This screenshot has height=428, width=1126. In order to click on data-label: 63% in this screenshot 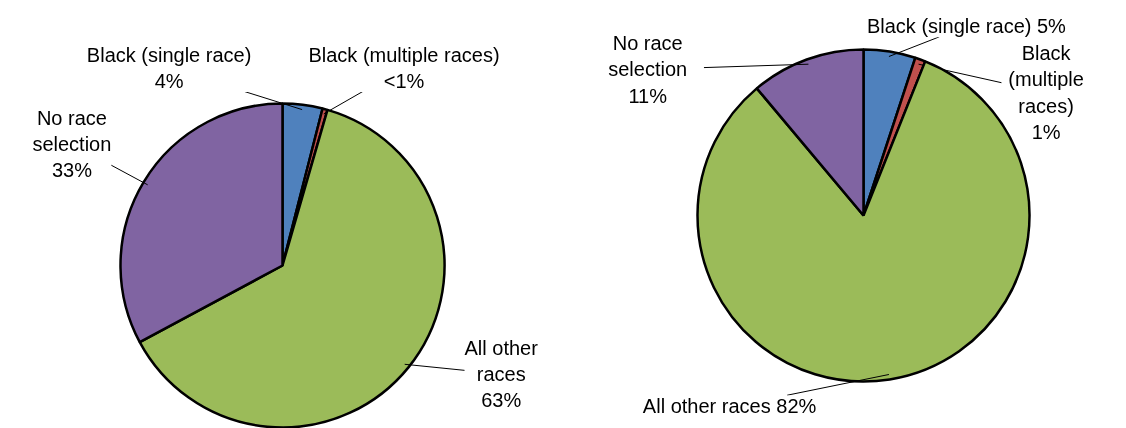, I will do `click(501, 400)`.